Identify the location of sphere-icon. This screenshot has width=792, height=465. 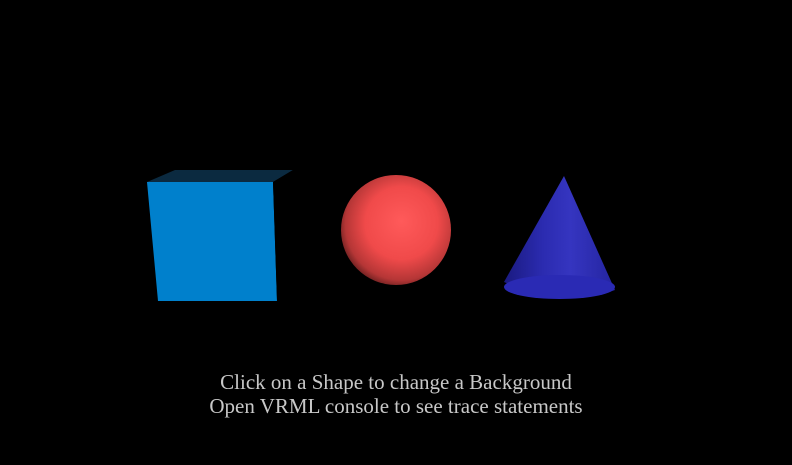
(396, 230).